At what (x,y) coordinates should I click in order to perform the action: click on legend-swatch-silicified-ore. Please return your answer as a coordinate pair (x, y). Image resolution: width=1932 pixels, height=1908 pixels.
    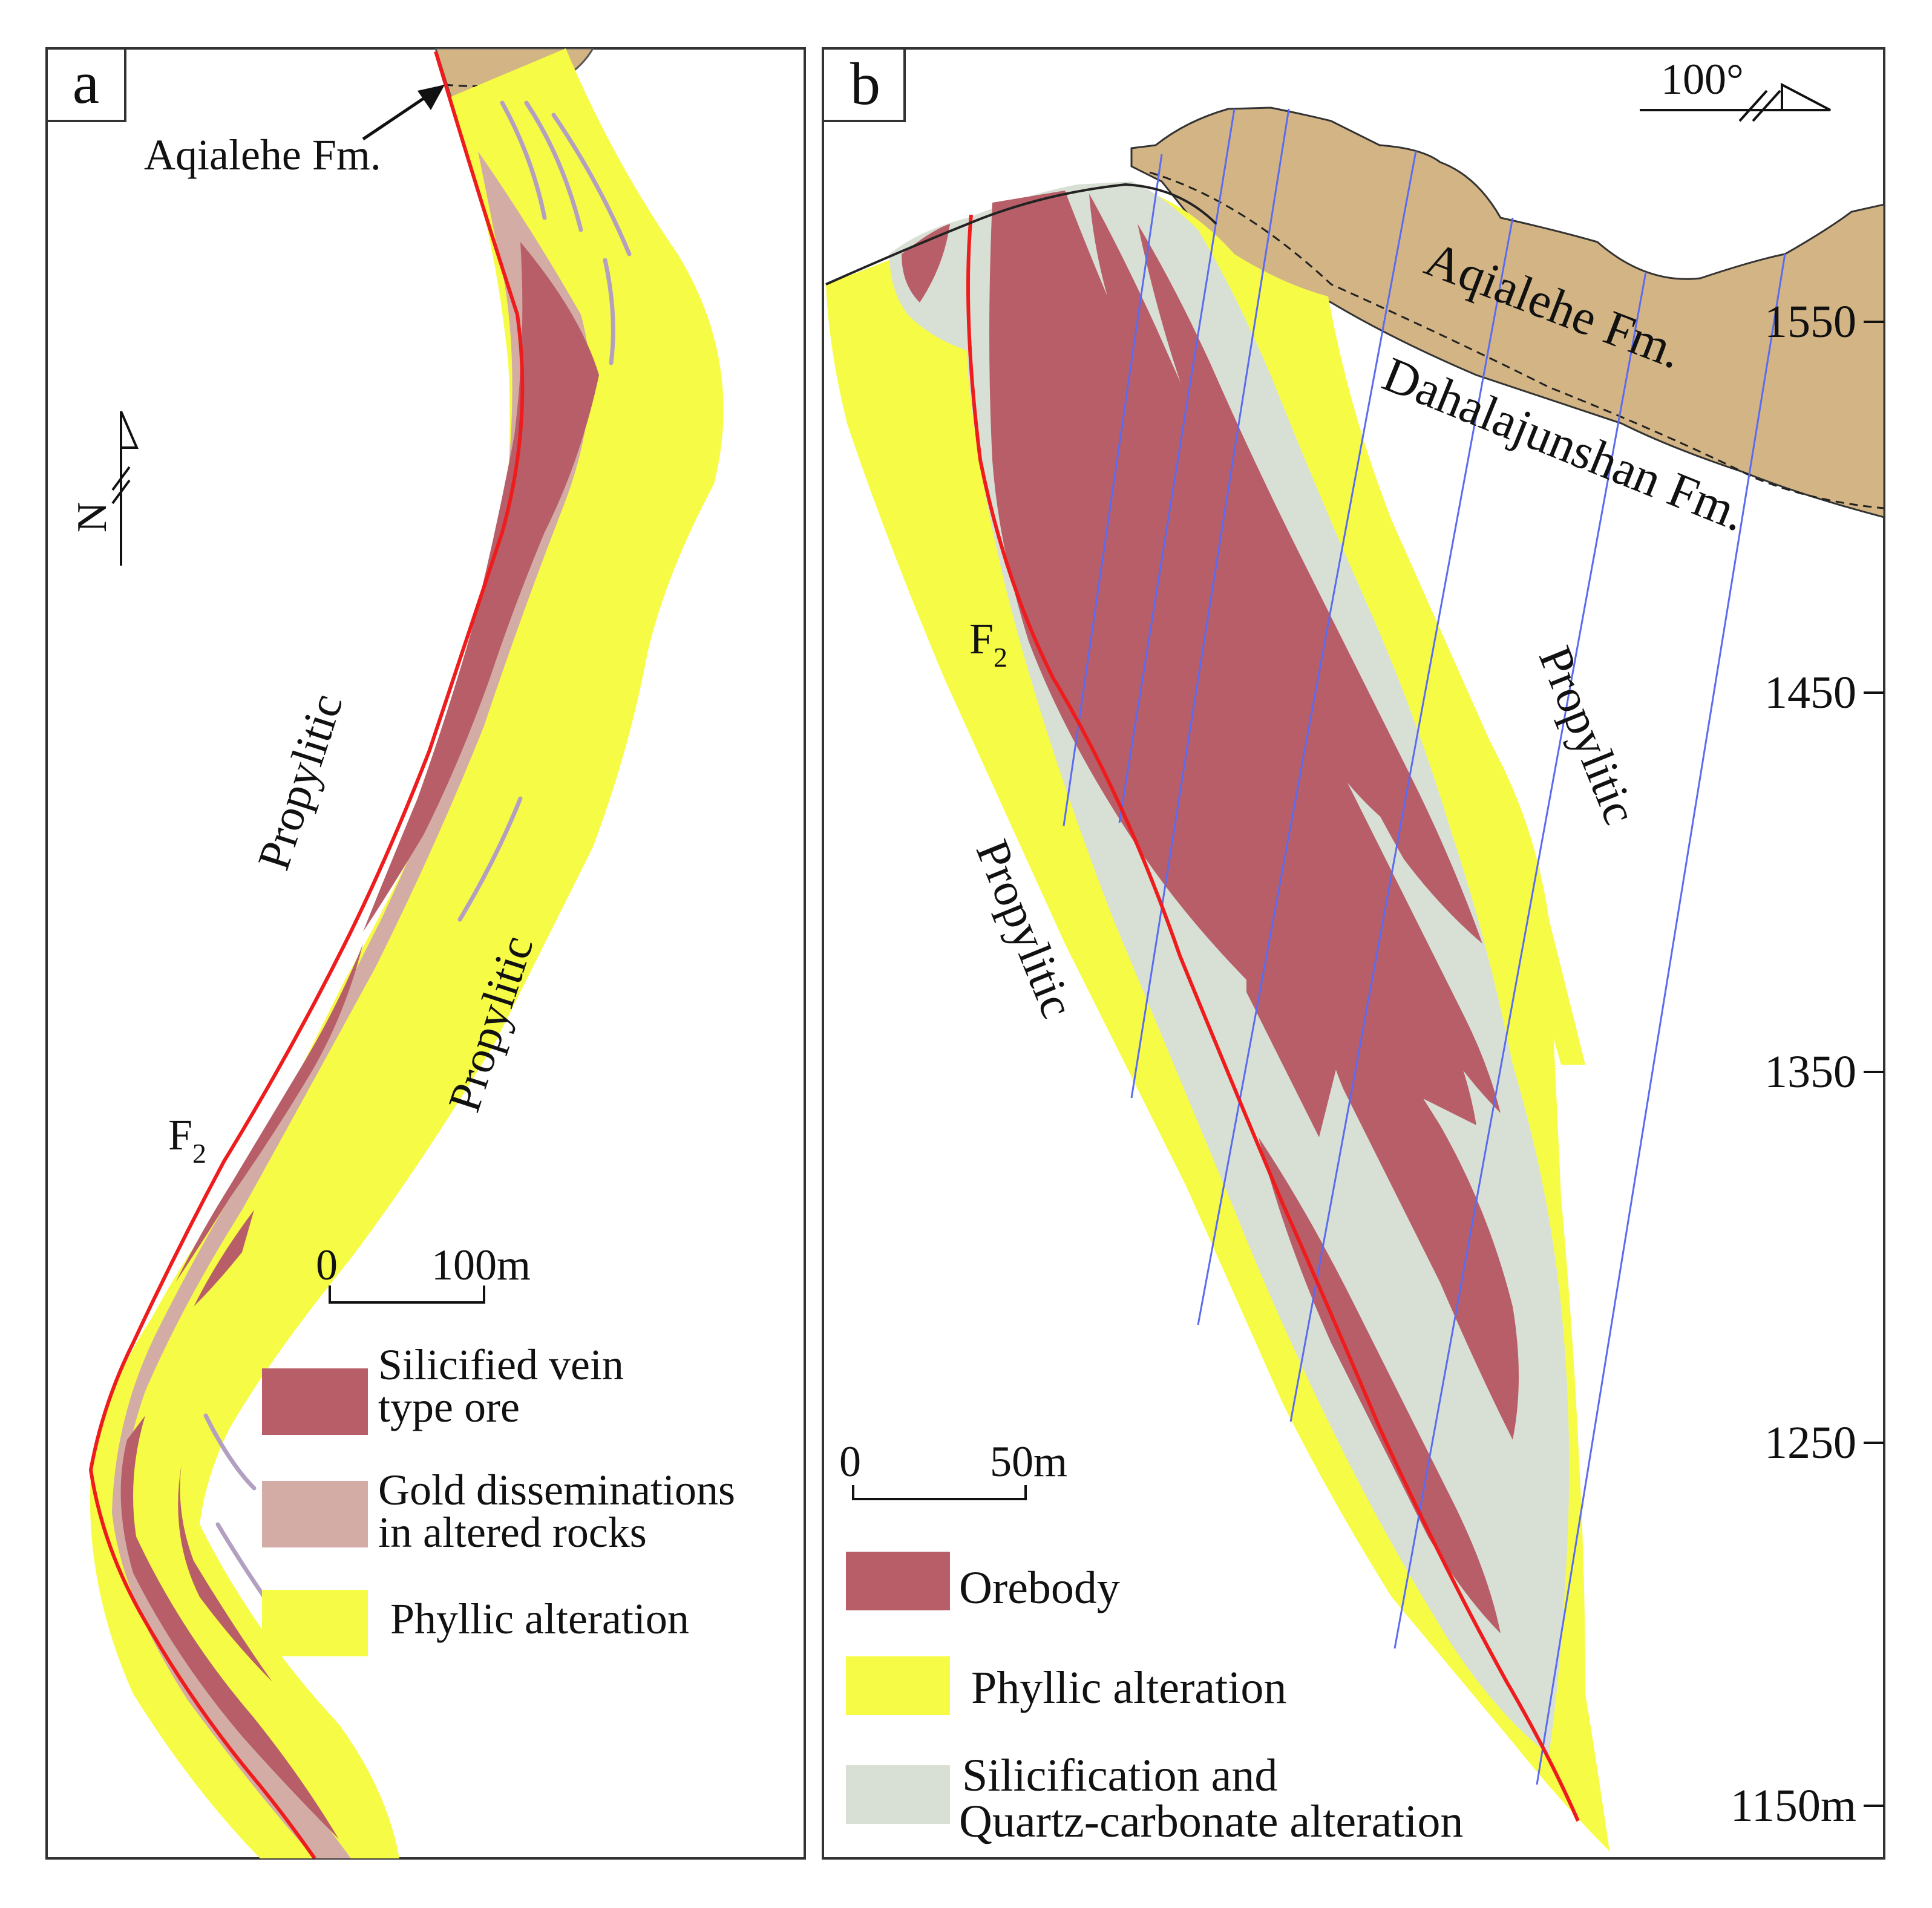
    Looking at the image, I should click on (315, 1401).